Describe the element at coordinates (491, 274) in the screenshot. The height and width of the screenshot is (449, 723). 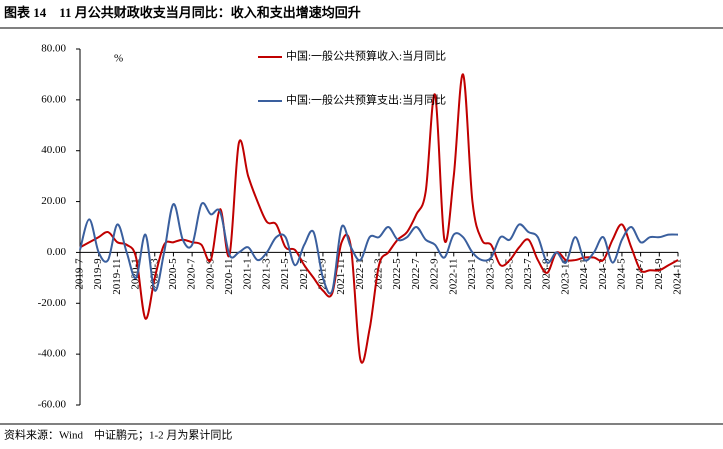
I see `x-tick-label: 2023-3` at that location.